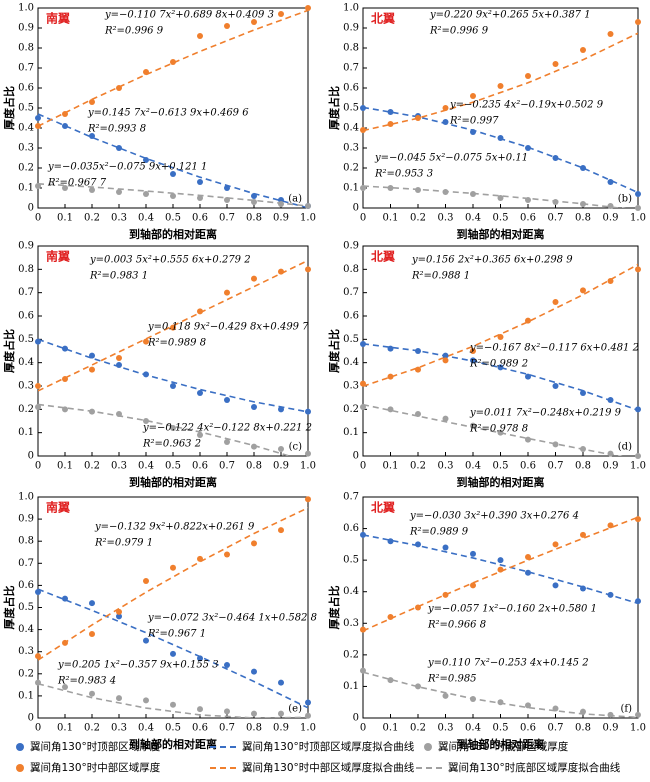 This screenshot has height=782, width=650. I want to click on legend-label: 翼间角130°时中部区域厚度拟合曲线, so click(328, 767).